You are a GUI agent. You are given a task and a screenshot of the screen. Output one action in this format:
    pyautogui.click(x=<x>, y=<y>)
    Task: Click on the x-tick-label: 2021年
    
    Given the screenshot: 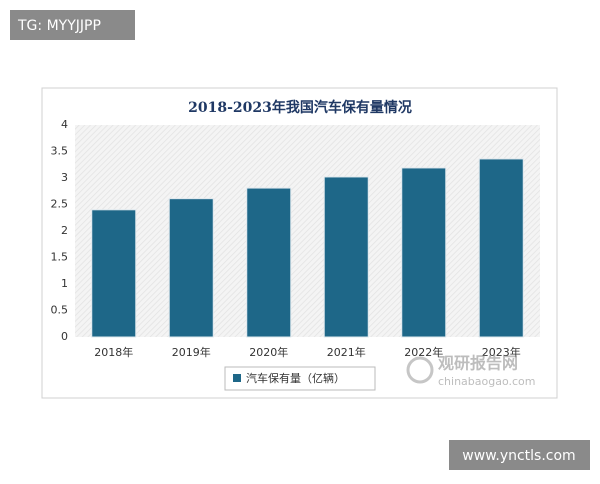 What is the action you would take?
    pyautogui.click(x=346, y=352)
    